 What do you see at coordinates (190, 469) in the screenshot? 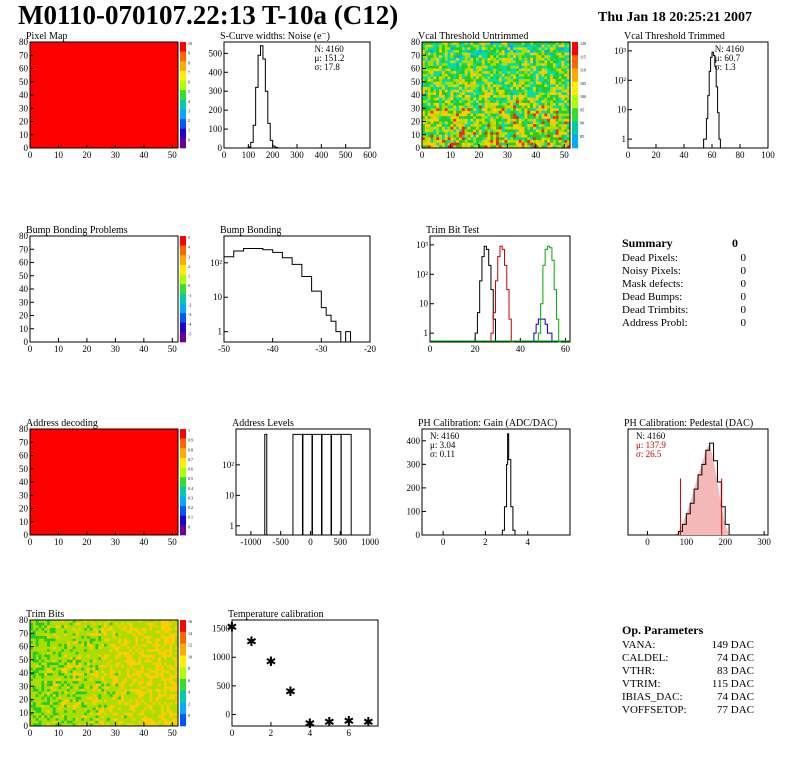
I see `palette-label: 0.6` at bounding box center [190, 469].